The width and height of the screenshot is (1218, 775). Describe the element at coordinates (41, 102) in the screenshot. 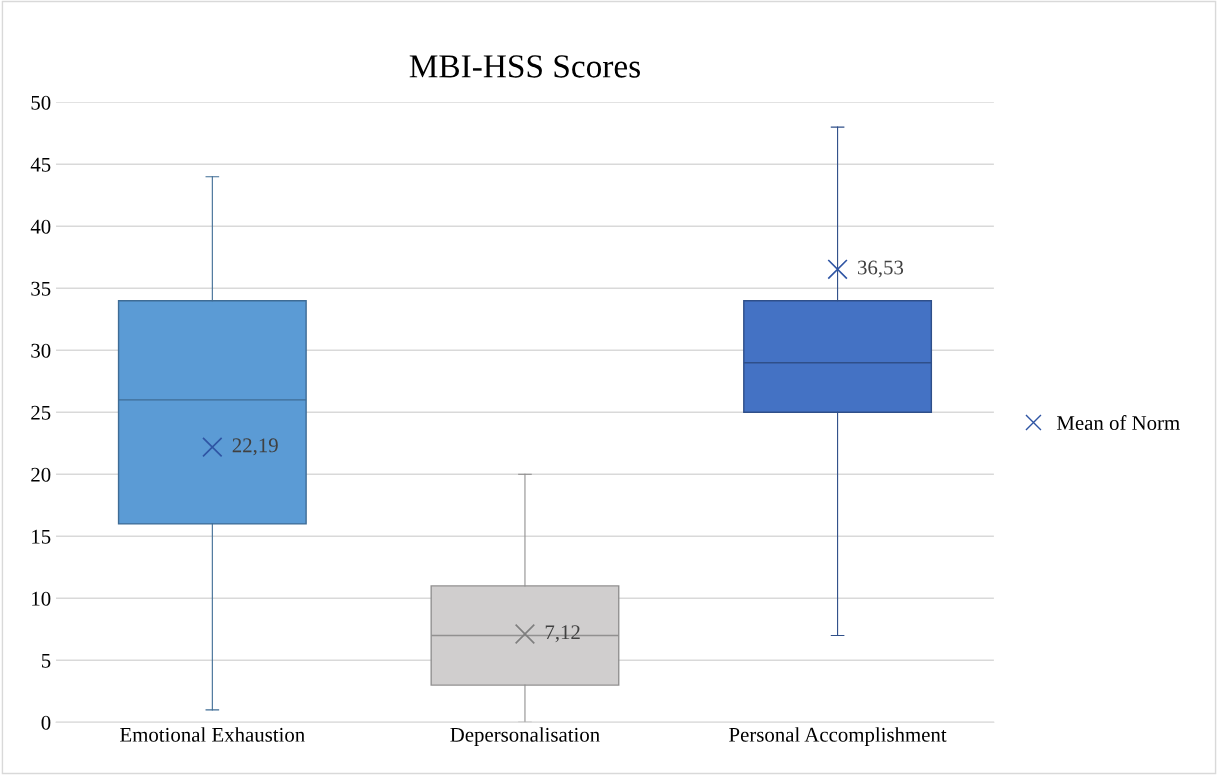

I see `y-tick-label: 50` at that location.